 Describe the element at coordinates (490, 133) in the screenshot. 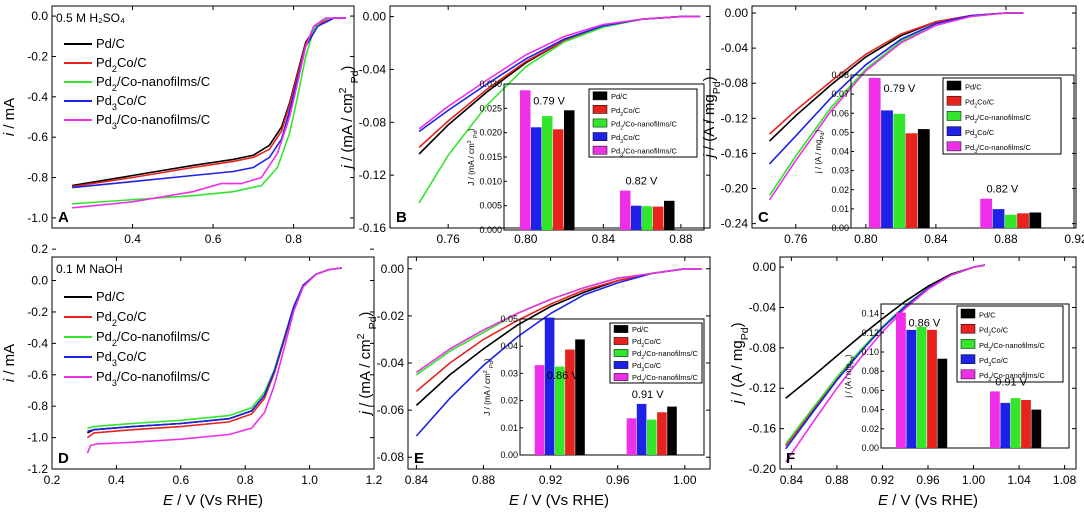

I see `inset-y-tick-label: 0.020` at that location.